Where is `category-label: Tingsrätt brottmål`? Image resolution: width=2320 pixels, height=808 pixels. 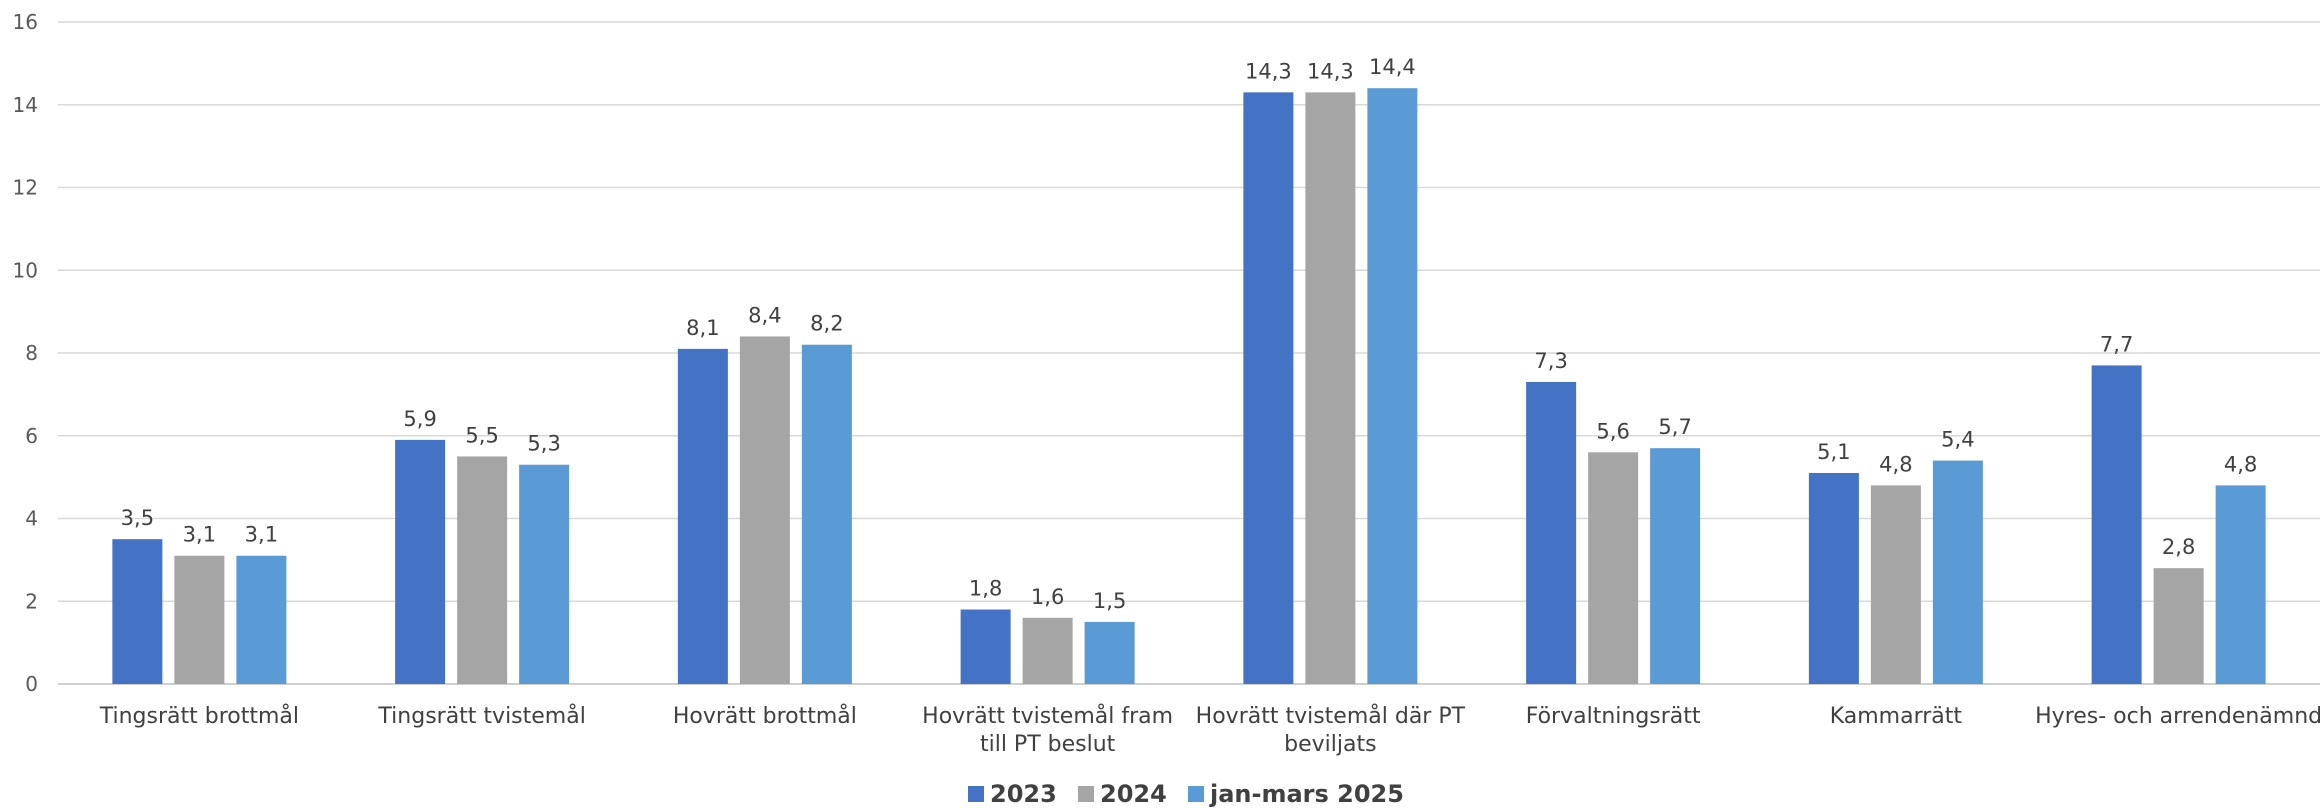
category-label: Tingsrätt brottmål is located at coordinates (199, 716).